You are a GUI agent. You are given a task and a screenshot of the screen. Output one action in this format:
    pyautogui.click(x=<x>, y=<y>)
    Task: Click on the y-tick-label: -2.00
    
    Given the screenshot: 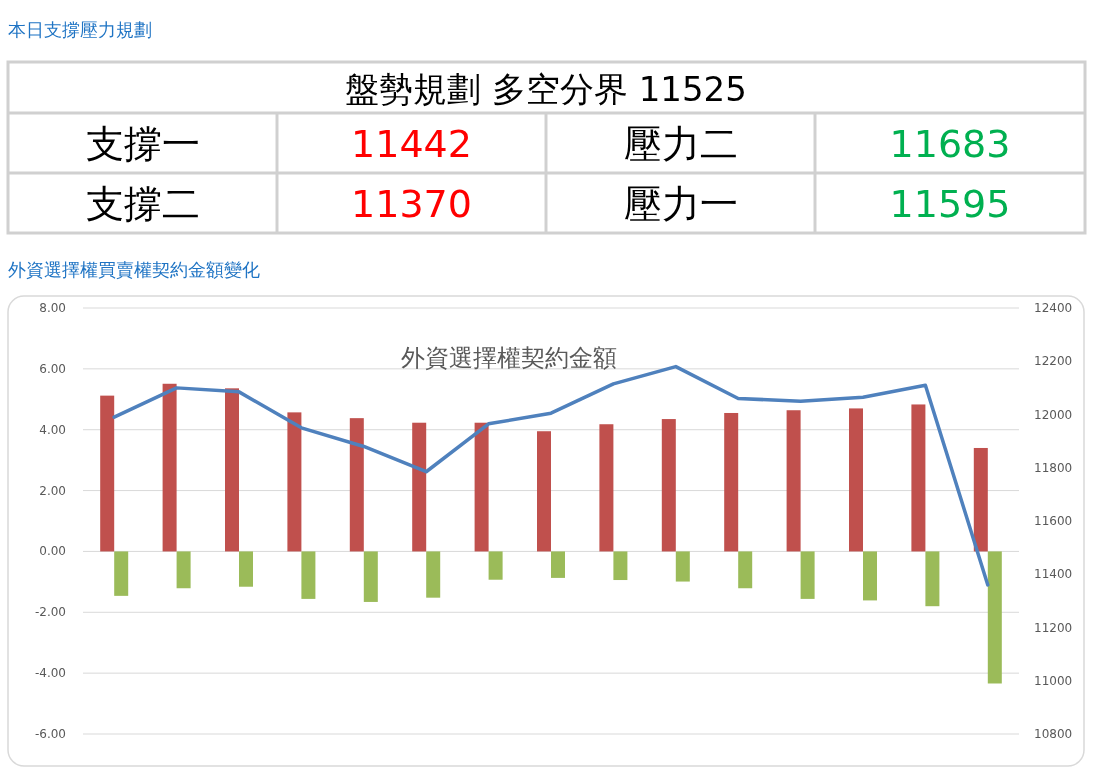 What is the action you would take?
    pyautogui.click(x=50, y=612)
    